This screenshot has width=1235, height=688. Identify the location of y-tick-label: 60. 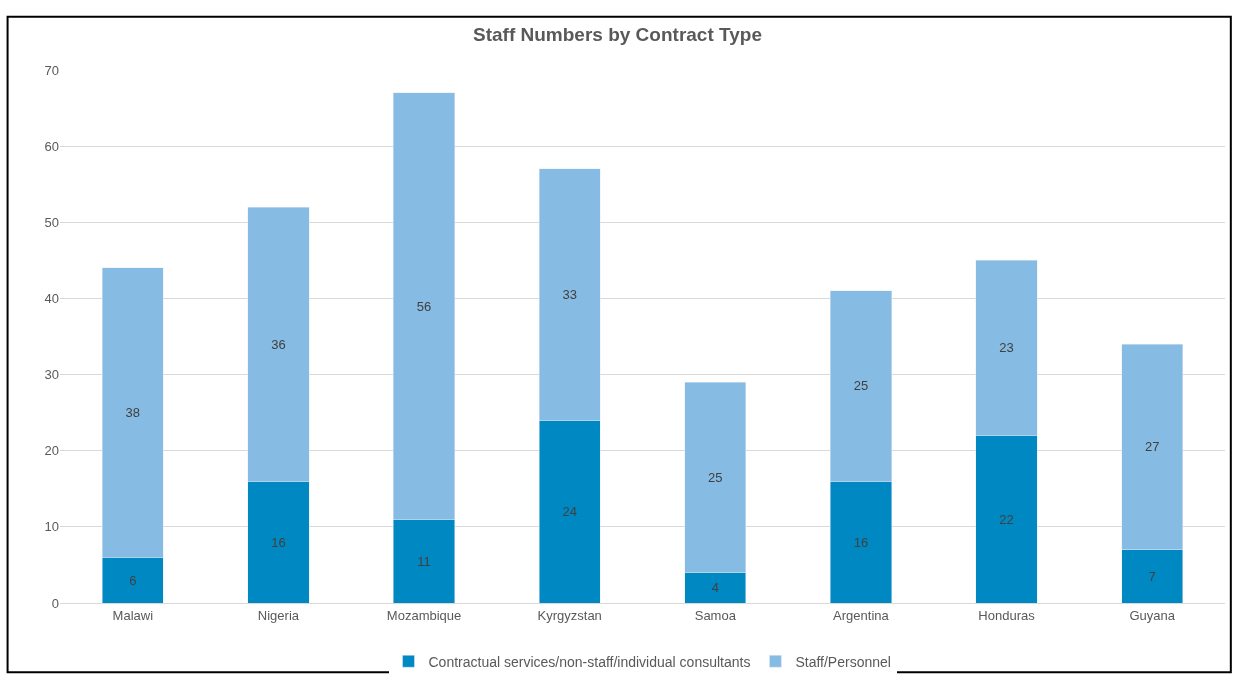
(51, 146).